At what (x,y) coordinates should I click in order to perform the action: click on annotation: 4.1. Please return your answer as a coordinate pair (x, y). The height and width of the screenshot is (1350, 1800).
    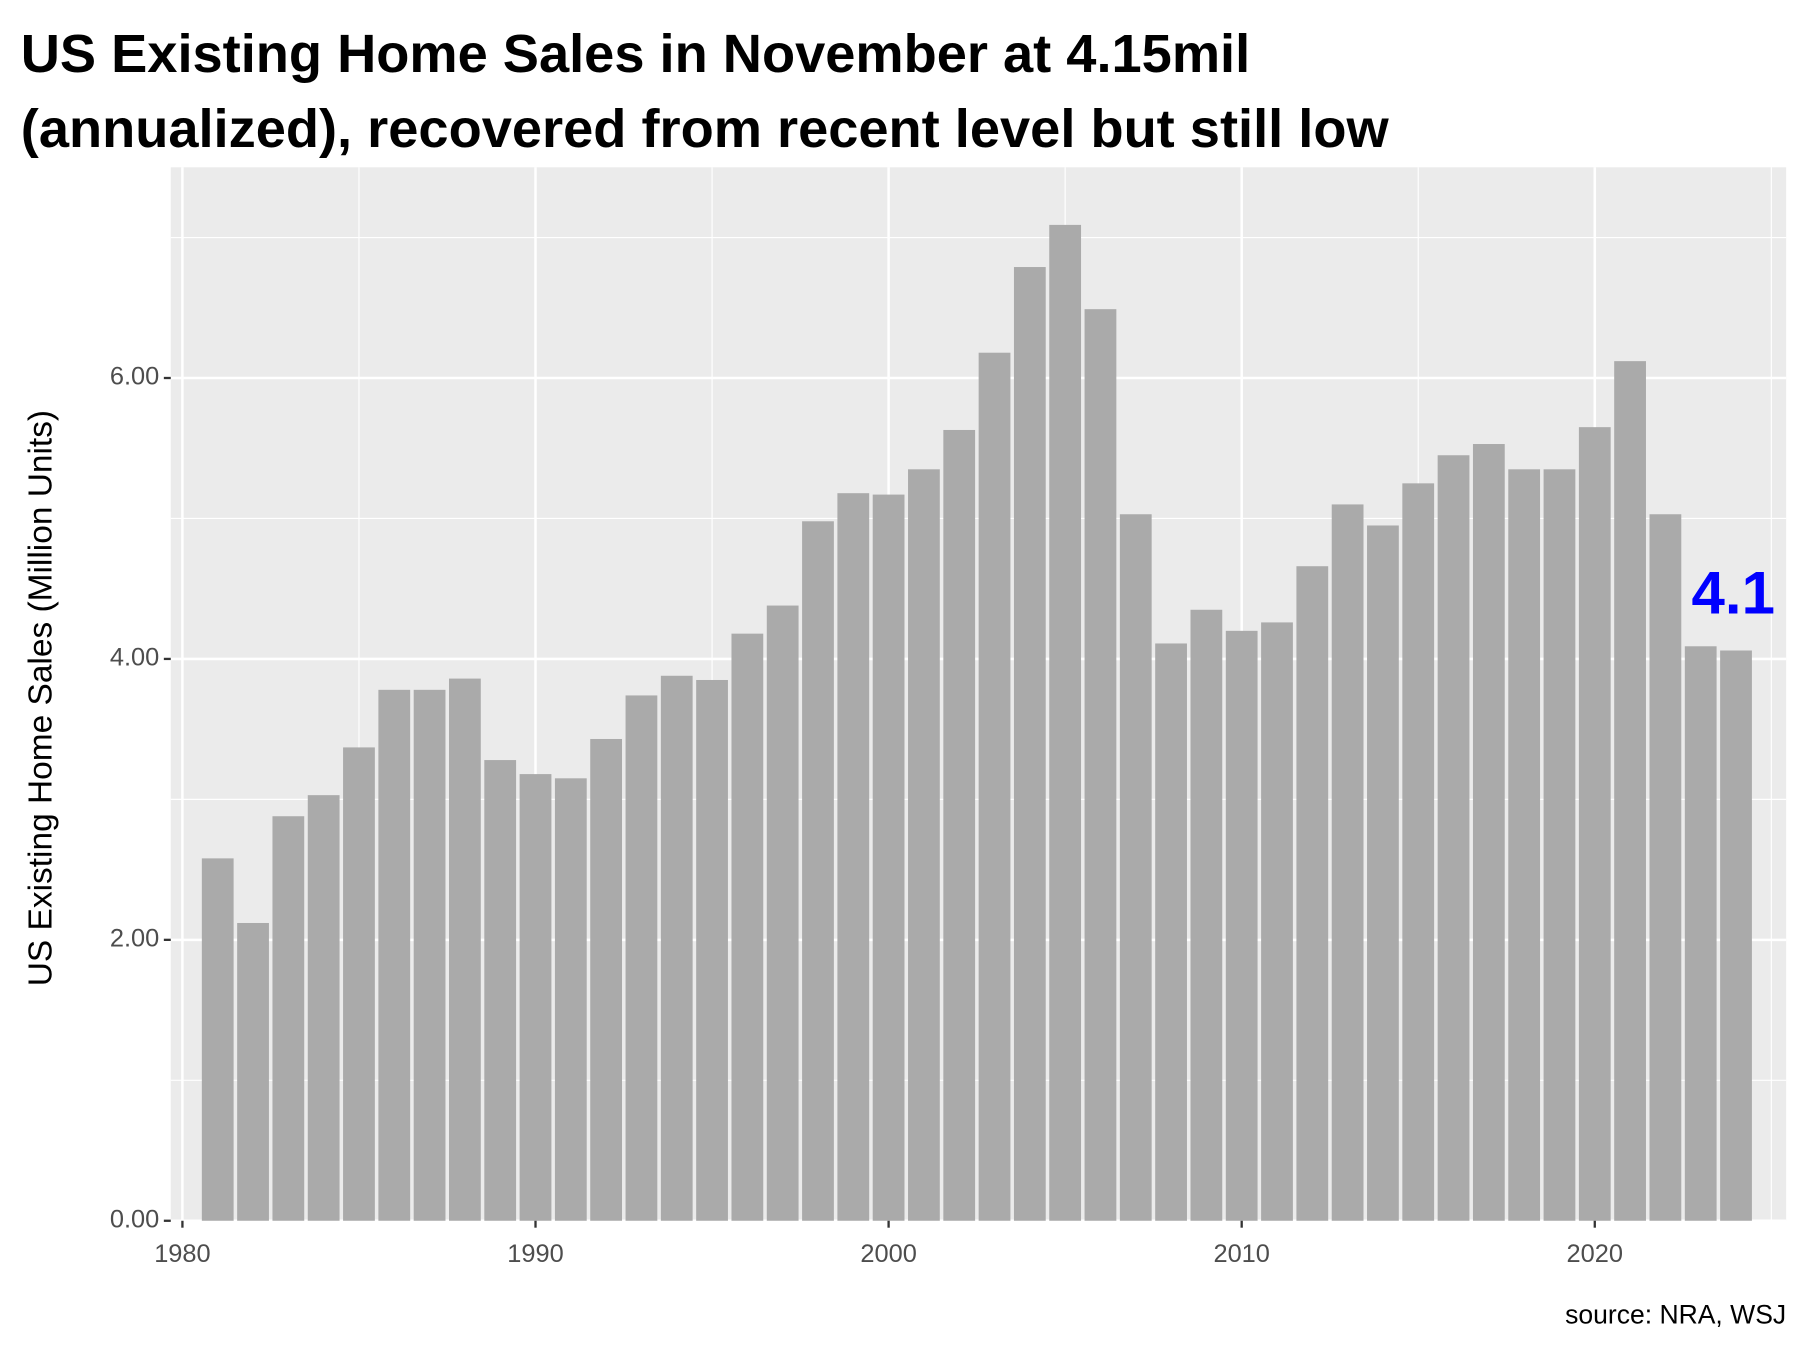
    Looking at the image, I should click on (1733, 593).